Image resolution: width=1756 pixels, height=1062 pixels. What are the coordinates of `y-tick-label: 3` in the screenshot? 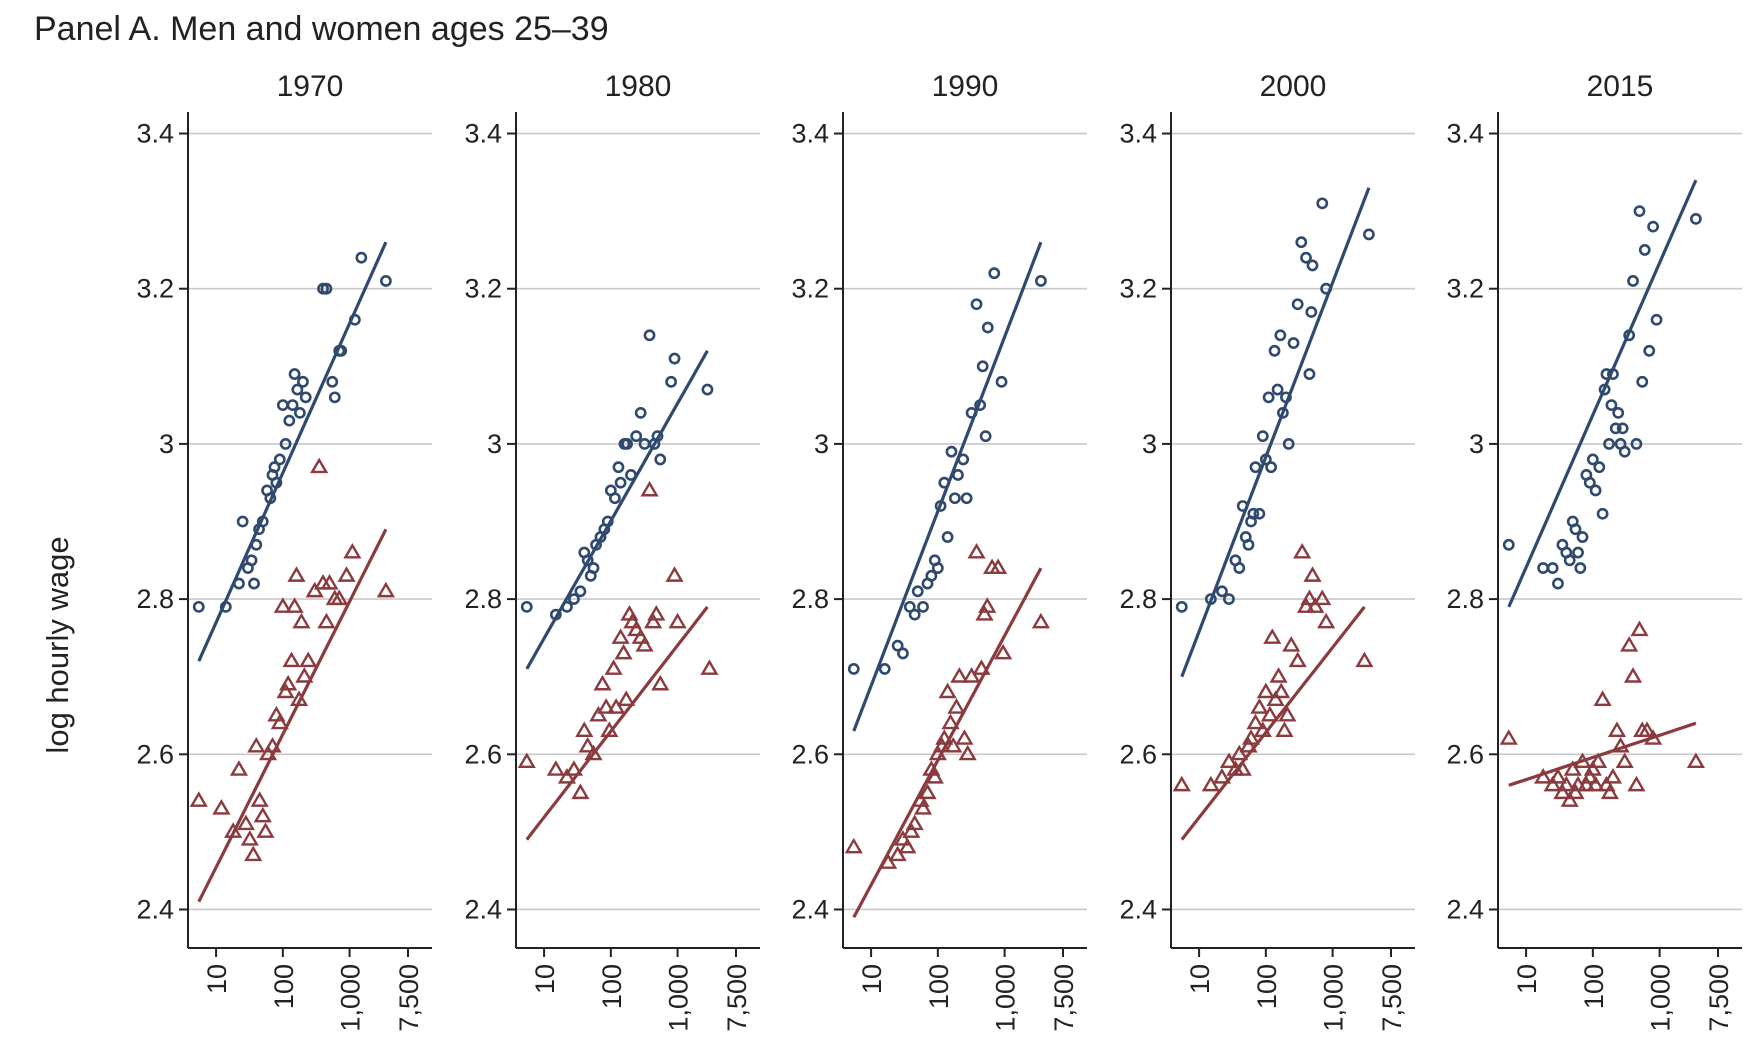 It's located at (821, 444).